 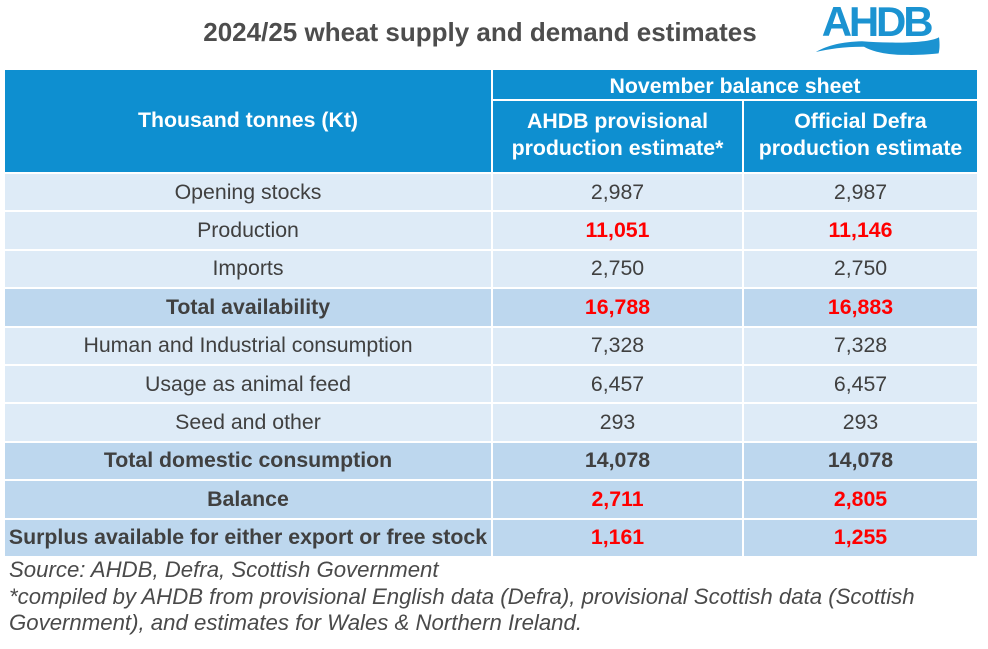 What do you see at coordinates (877, 22) in the screenshot?
I see `svg-text: AHDB` at bounding box center [877, 22].